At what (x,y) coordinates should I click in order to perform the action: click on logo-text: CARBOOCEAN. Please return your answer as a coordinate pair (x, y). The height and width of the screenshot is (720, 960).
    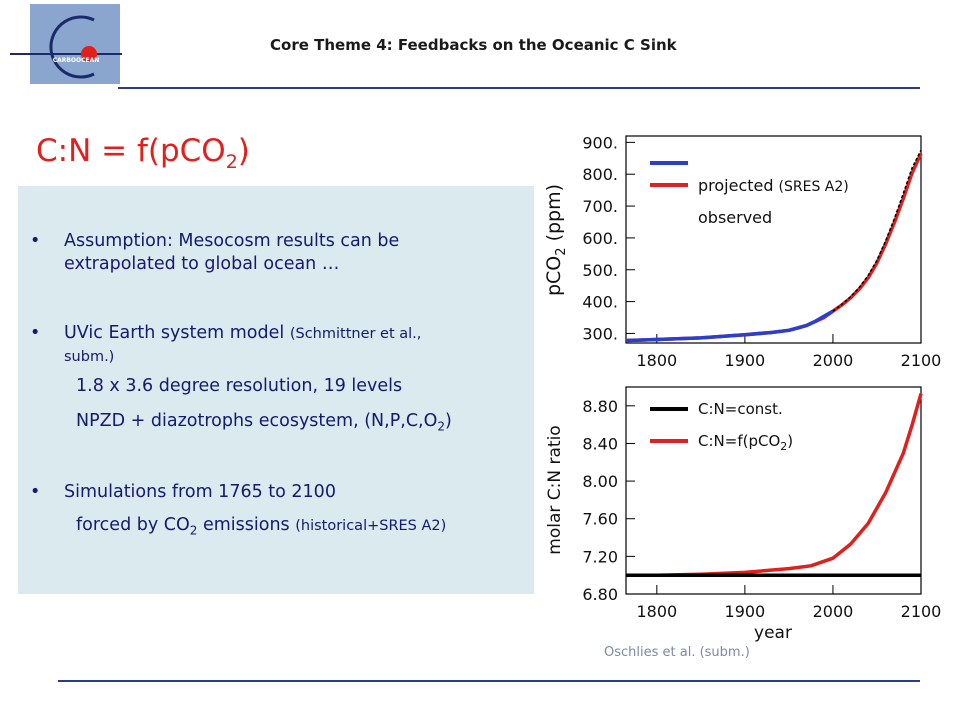
    Looking at the image, I should click on (76, 60).